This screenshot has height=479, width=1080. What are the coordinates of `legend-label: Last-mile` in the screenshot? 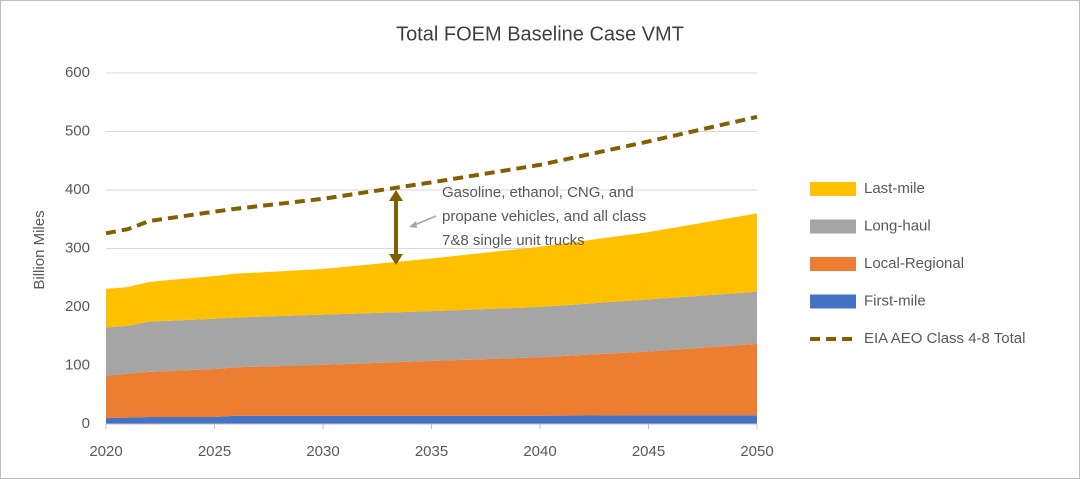 It's located at (894, 188).